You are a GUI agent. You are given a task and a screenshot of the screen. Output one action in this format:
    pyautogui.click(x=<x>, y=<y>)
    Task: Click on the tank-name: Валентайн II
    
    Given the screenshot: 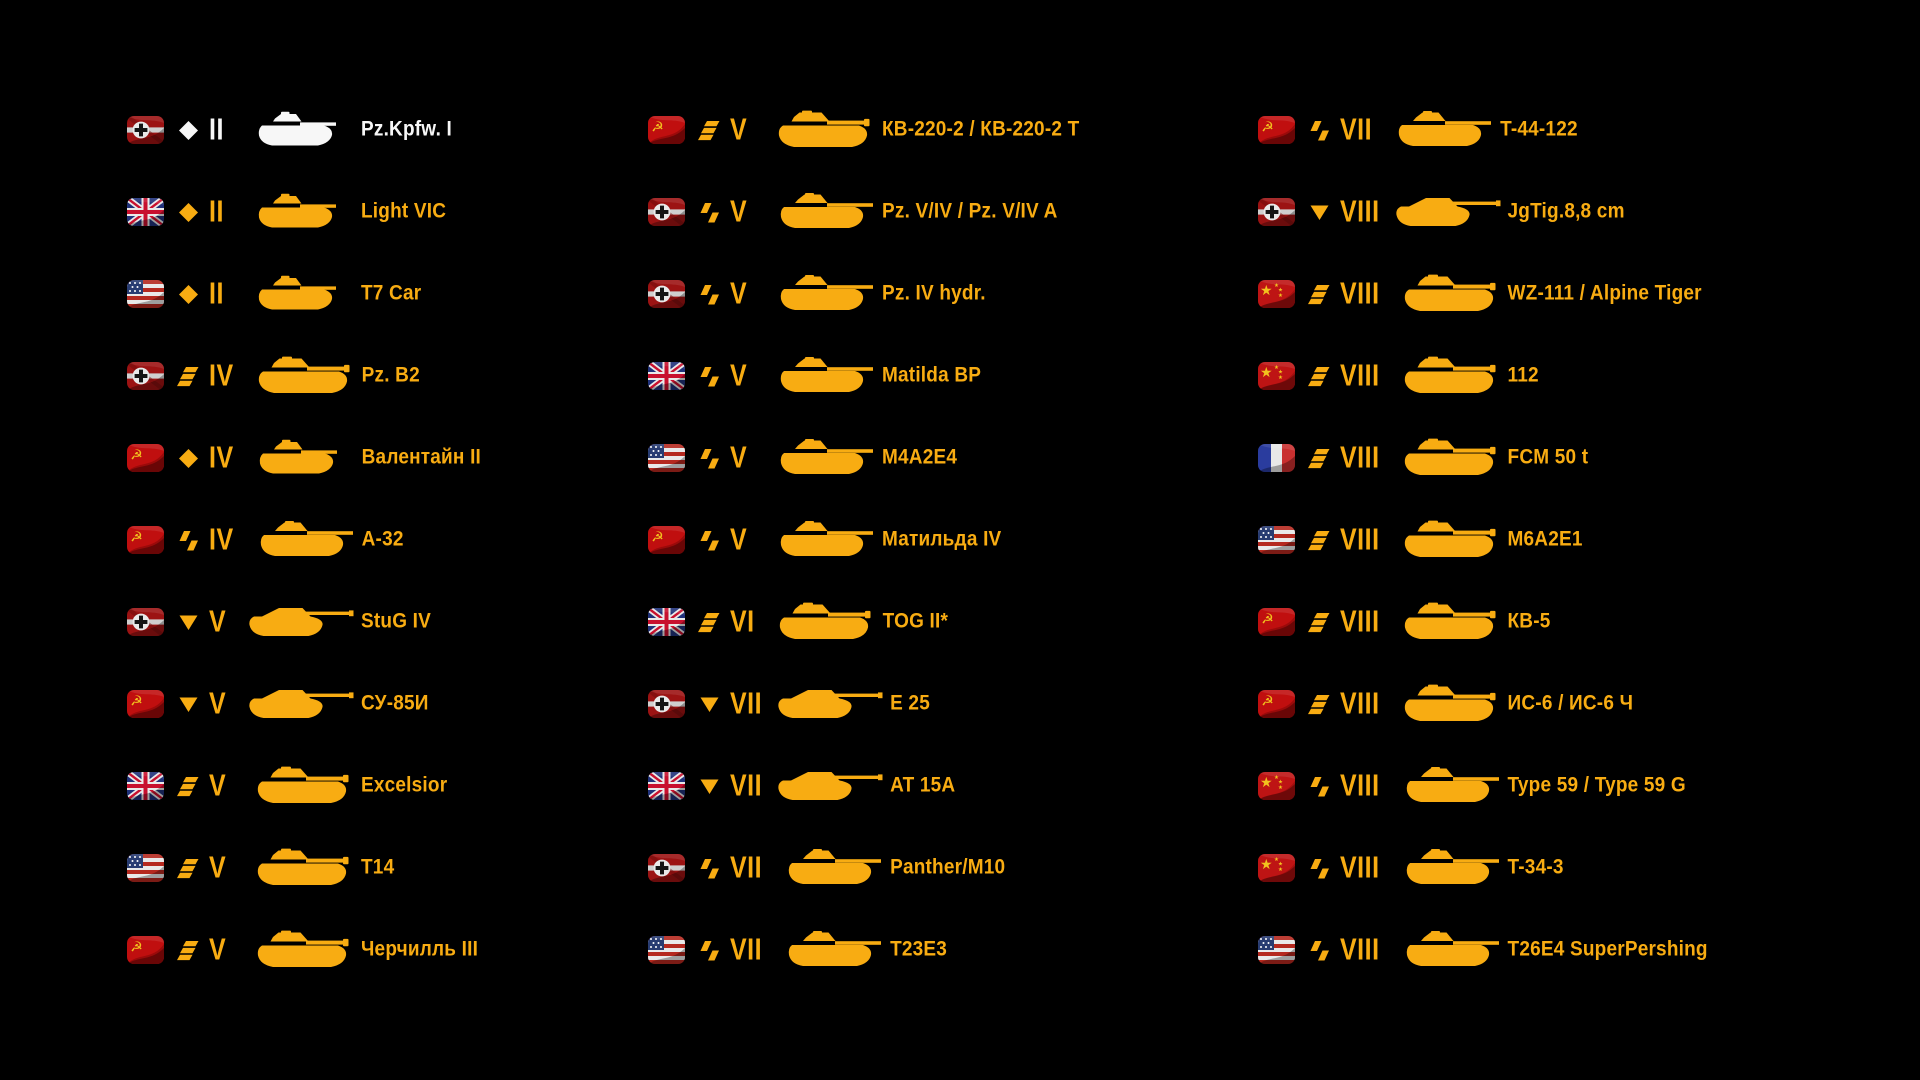 What is the action you would take?
    pyautogui.click(x=421, y=457)
    